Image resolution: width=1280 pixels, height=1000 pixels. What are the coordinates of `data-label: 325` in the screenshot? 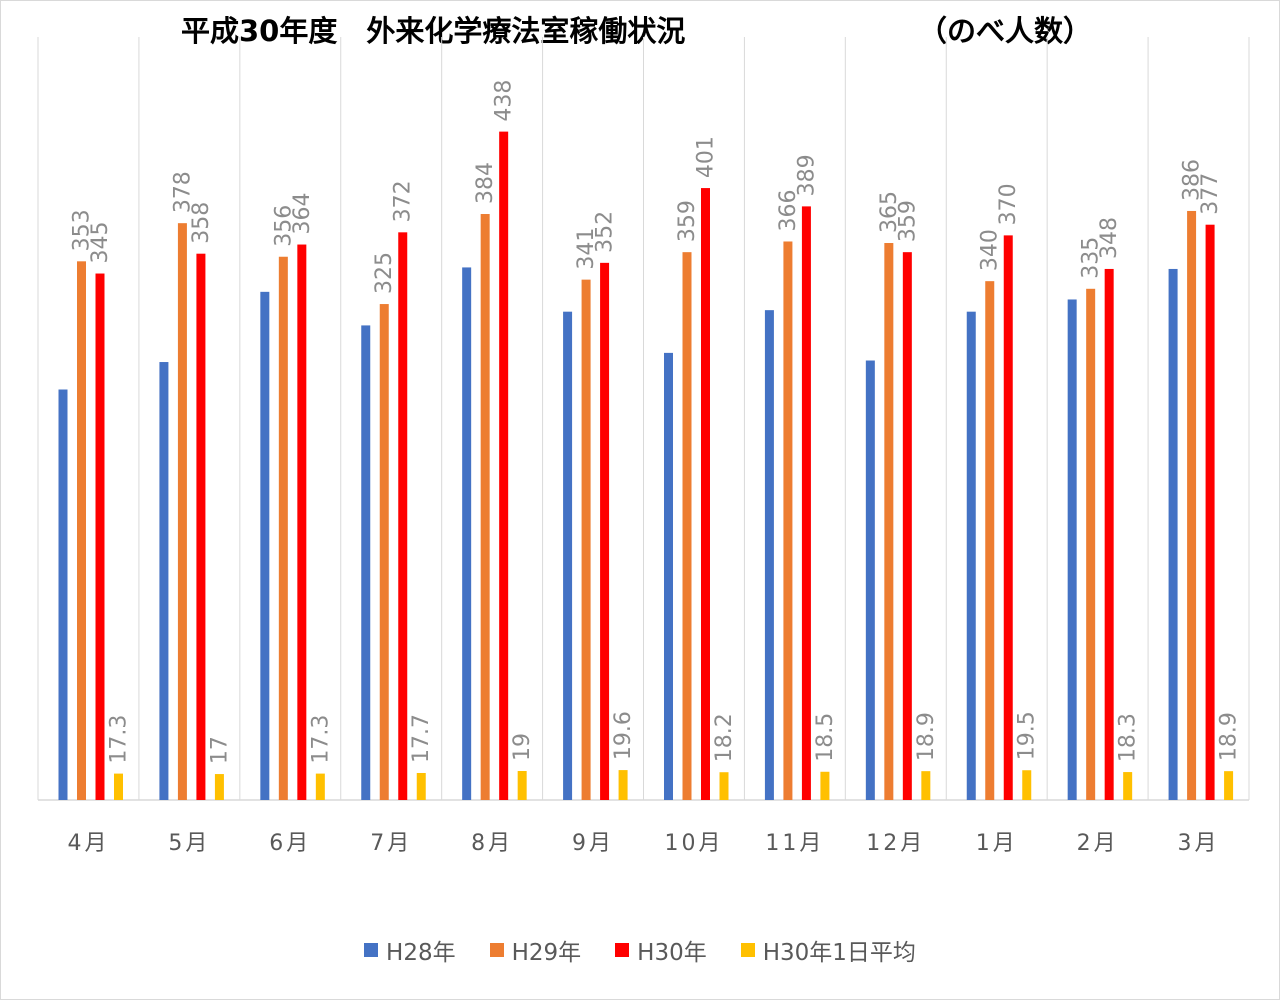 It's located at (384, 273).